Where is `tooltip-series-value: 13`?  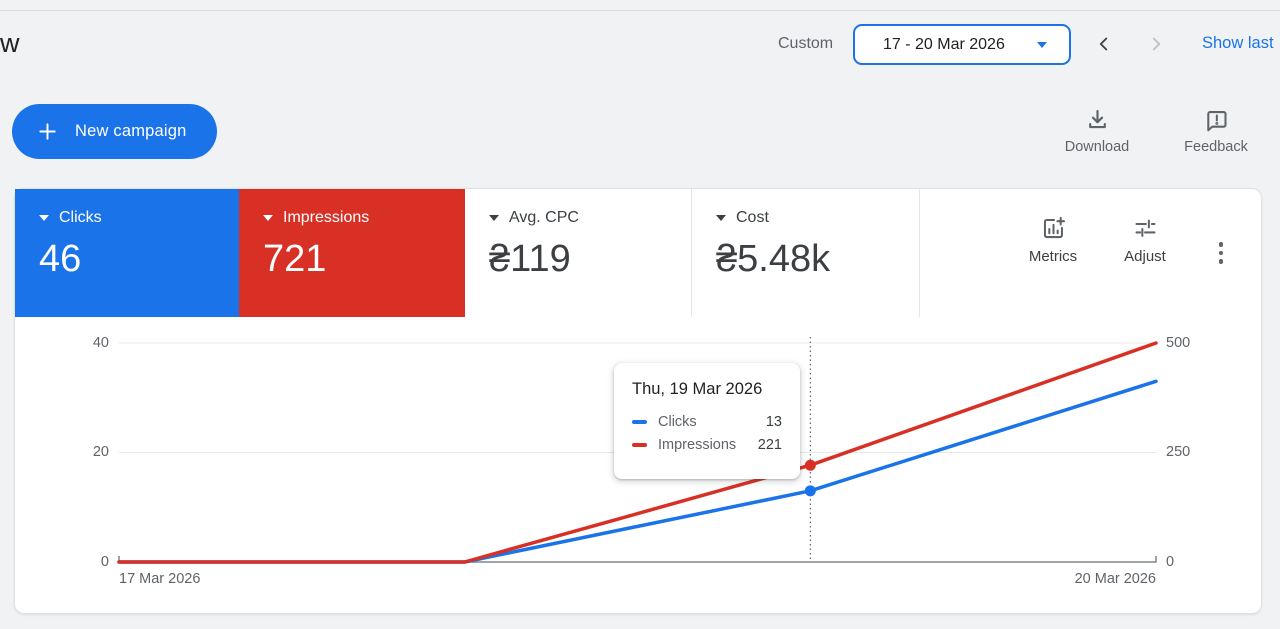
tooltip-series-value: 13 is located at coordinates (773, 422).